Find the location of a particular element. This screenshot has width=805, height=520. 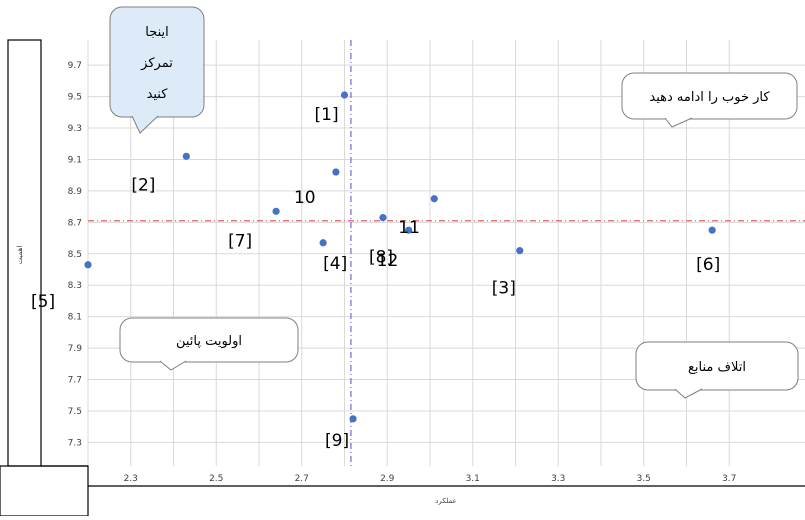

y-axis-title: اهمیت is located at coordinates (20, 255).